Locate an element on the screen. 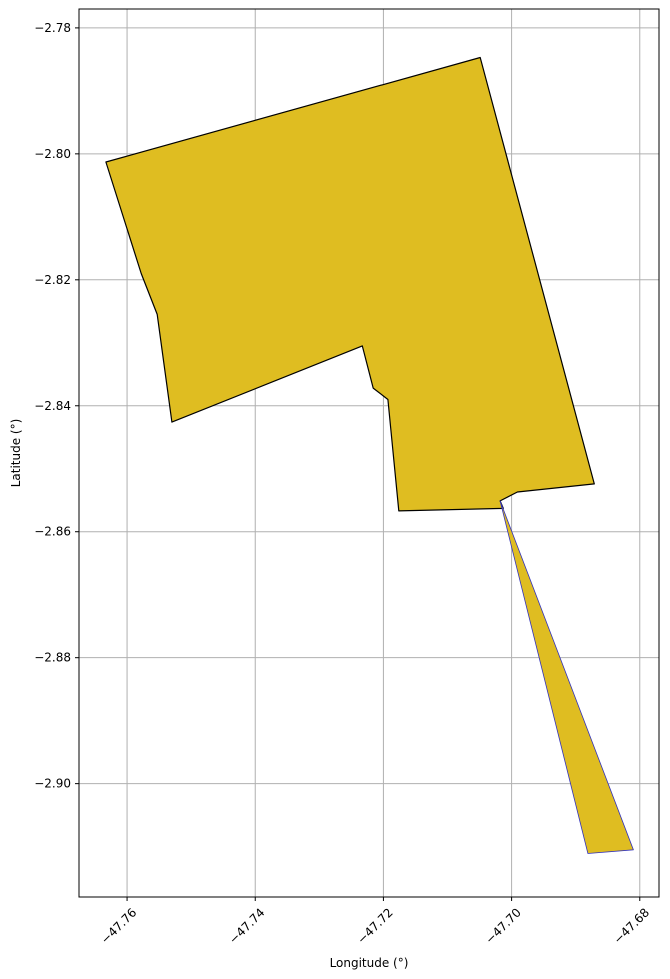 The height and width of the screenshot is (979, 670). southeast-strip-polygon is located at coordinates (566, 677).